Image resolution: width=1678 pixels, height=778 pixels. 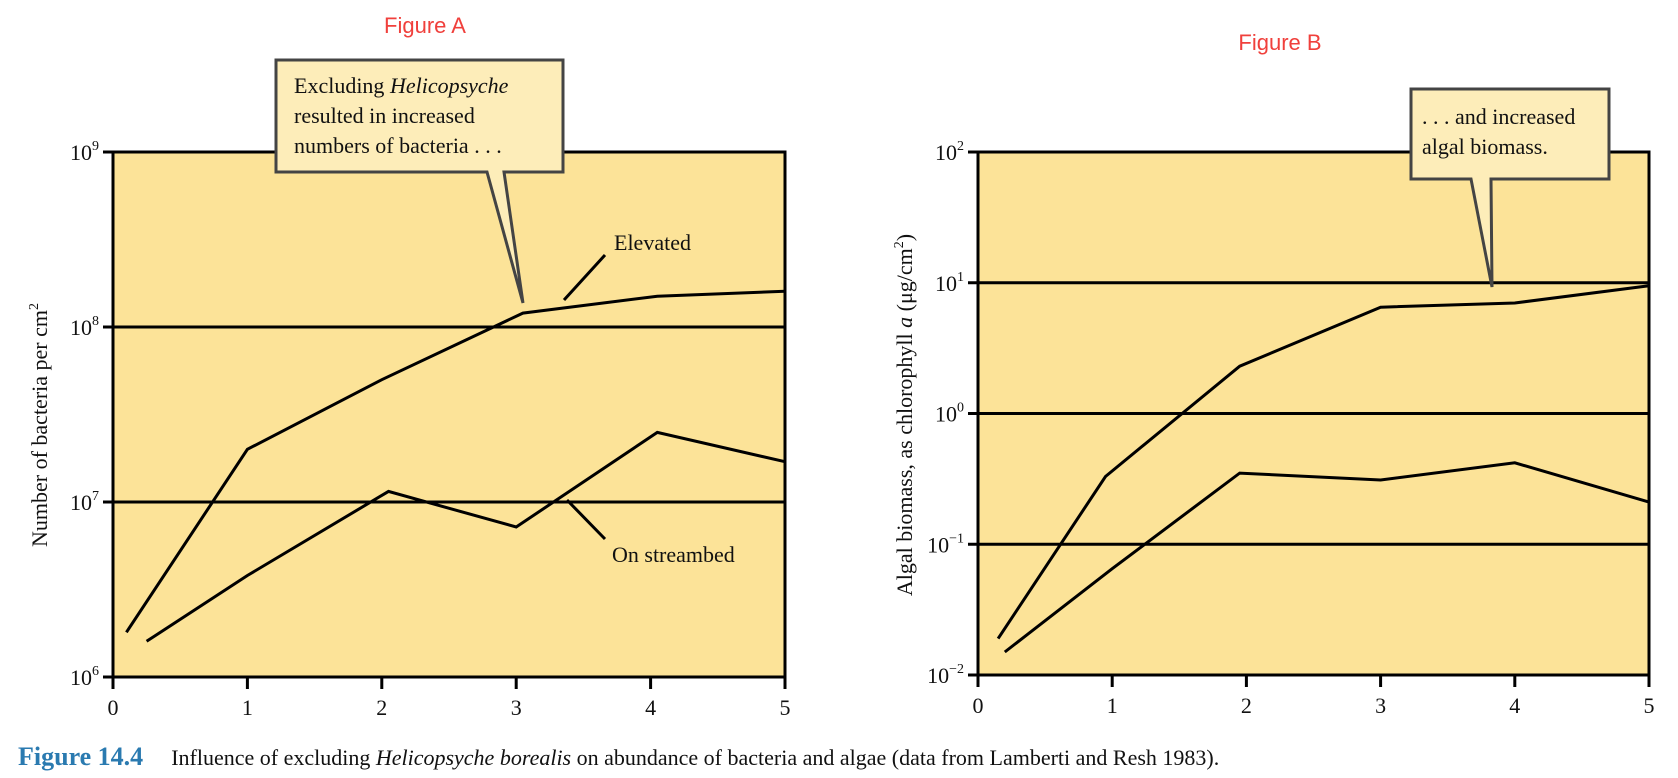 I want to click on figure-b-callout-box, so click(x=1510, y=187).